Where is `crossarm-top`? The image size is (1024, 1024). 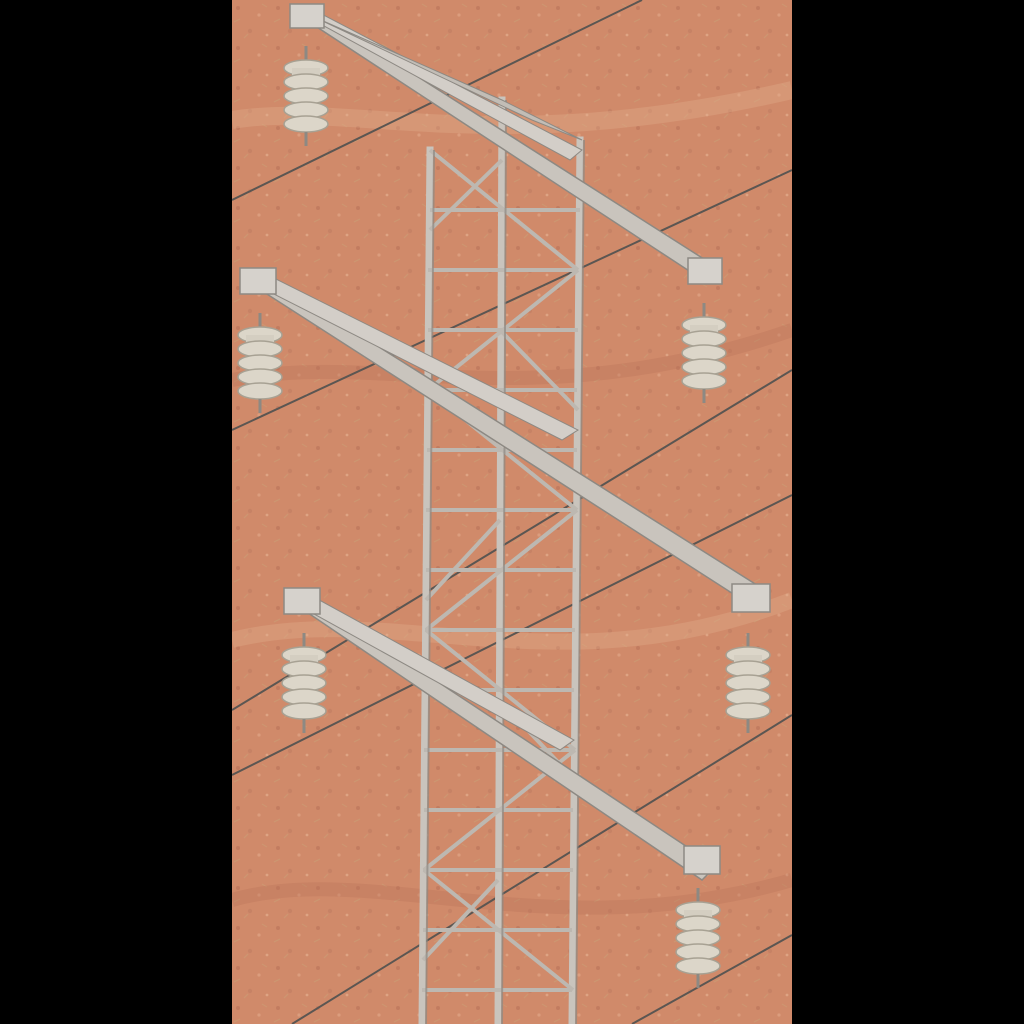
crossarm-top is located at coordinates (506, 144).